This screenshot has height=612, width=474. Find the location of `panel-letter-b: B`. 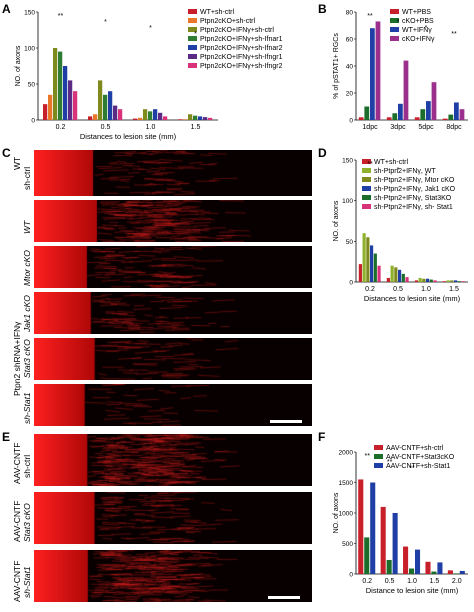

panel-letter-b: B is located at coordinates (322, 9).